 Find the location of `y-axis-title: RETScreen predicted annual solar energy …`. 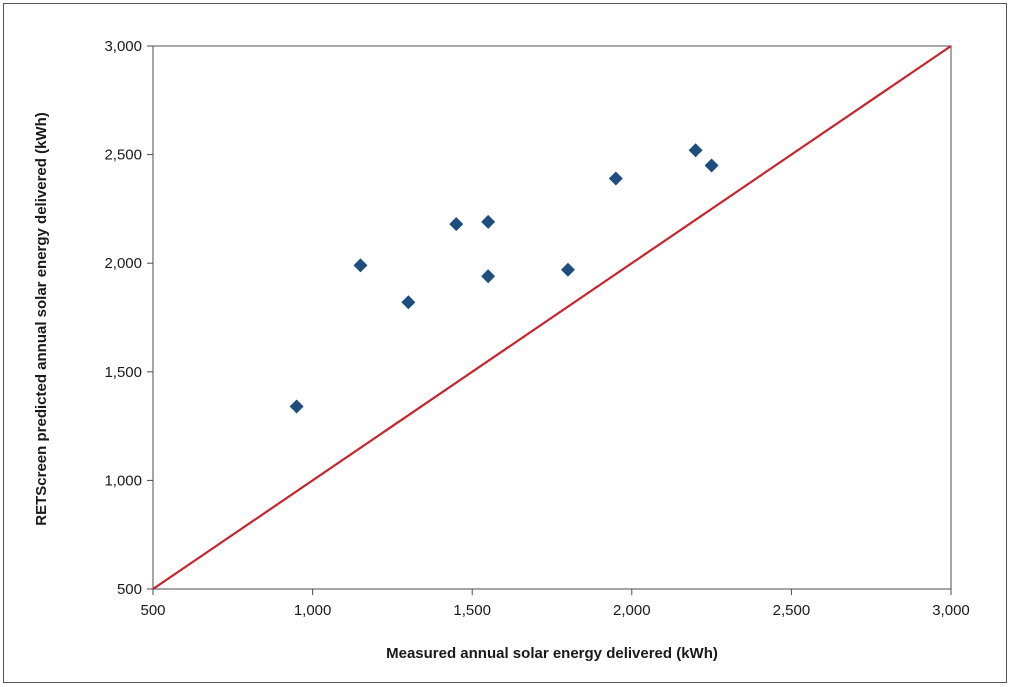

y-axis-title: RETScreen predicted annual solar energy … is located at coordinates (41, 318).